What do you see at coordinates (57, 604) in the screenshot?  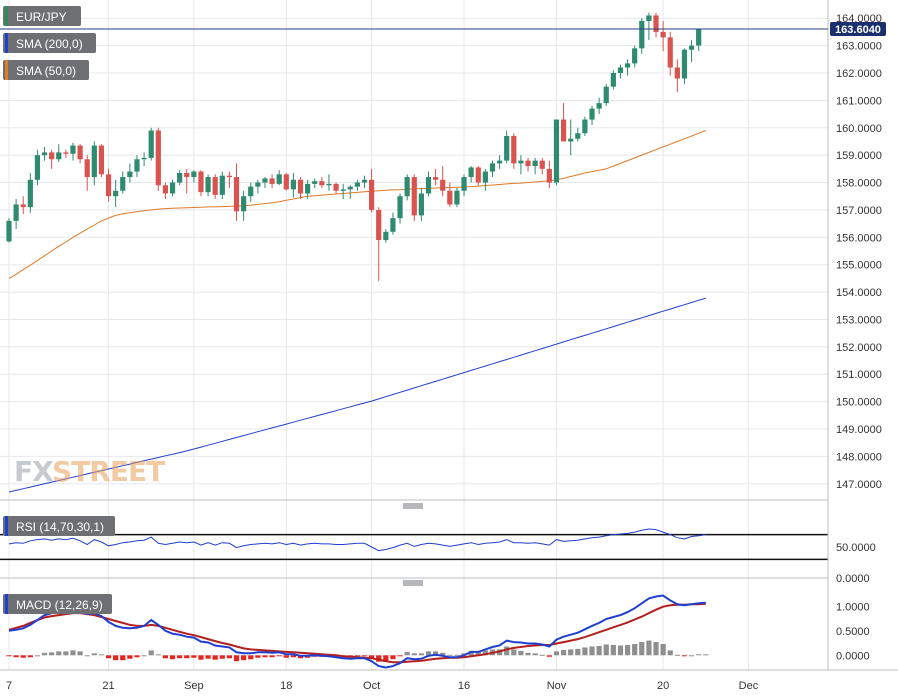 I see `macd-legend: MACD (12,26,9)` at bounding box center [57, 604].